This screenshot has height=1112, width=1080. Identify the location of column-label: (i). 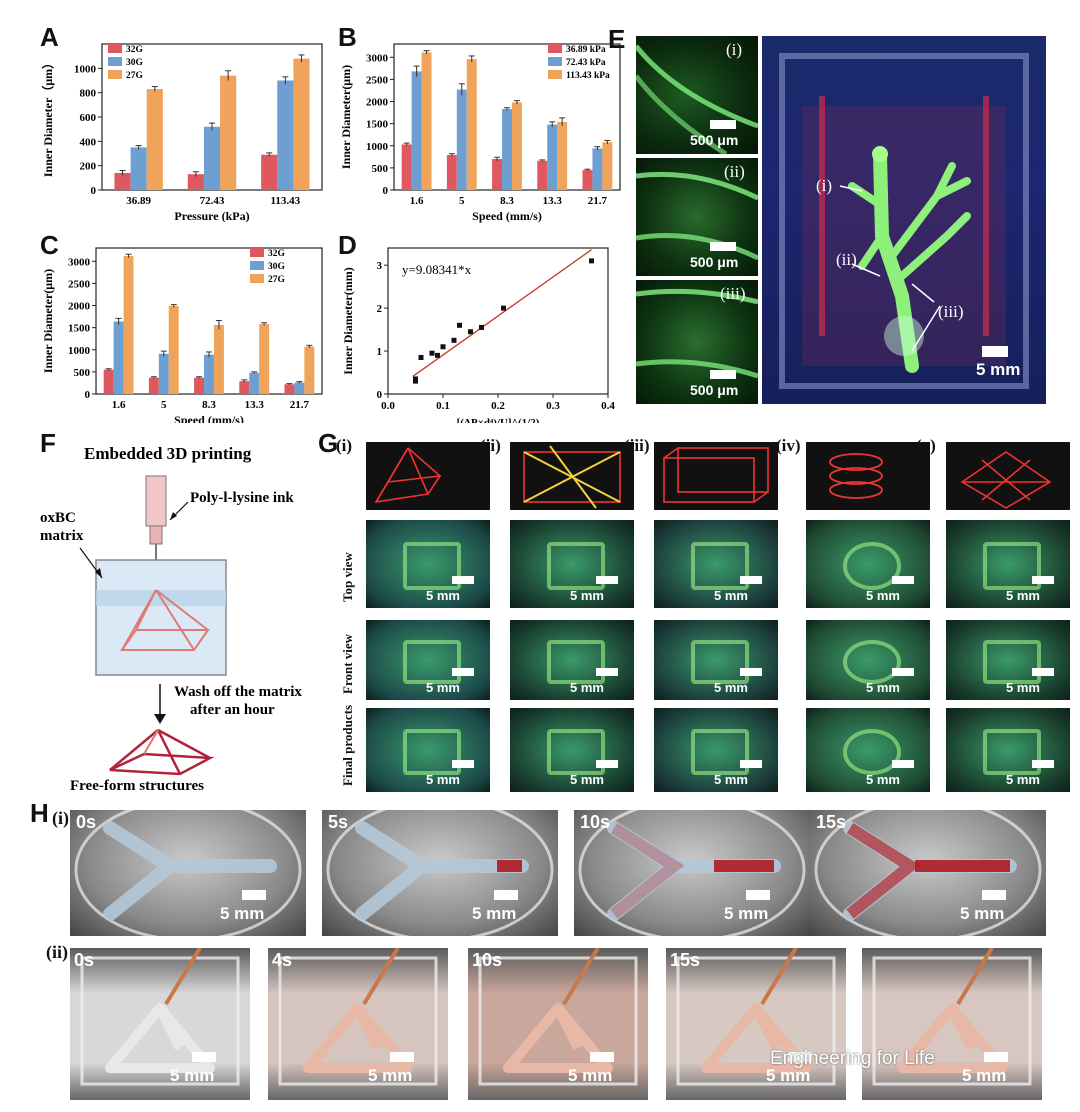
(344, 445).